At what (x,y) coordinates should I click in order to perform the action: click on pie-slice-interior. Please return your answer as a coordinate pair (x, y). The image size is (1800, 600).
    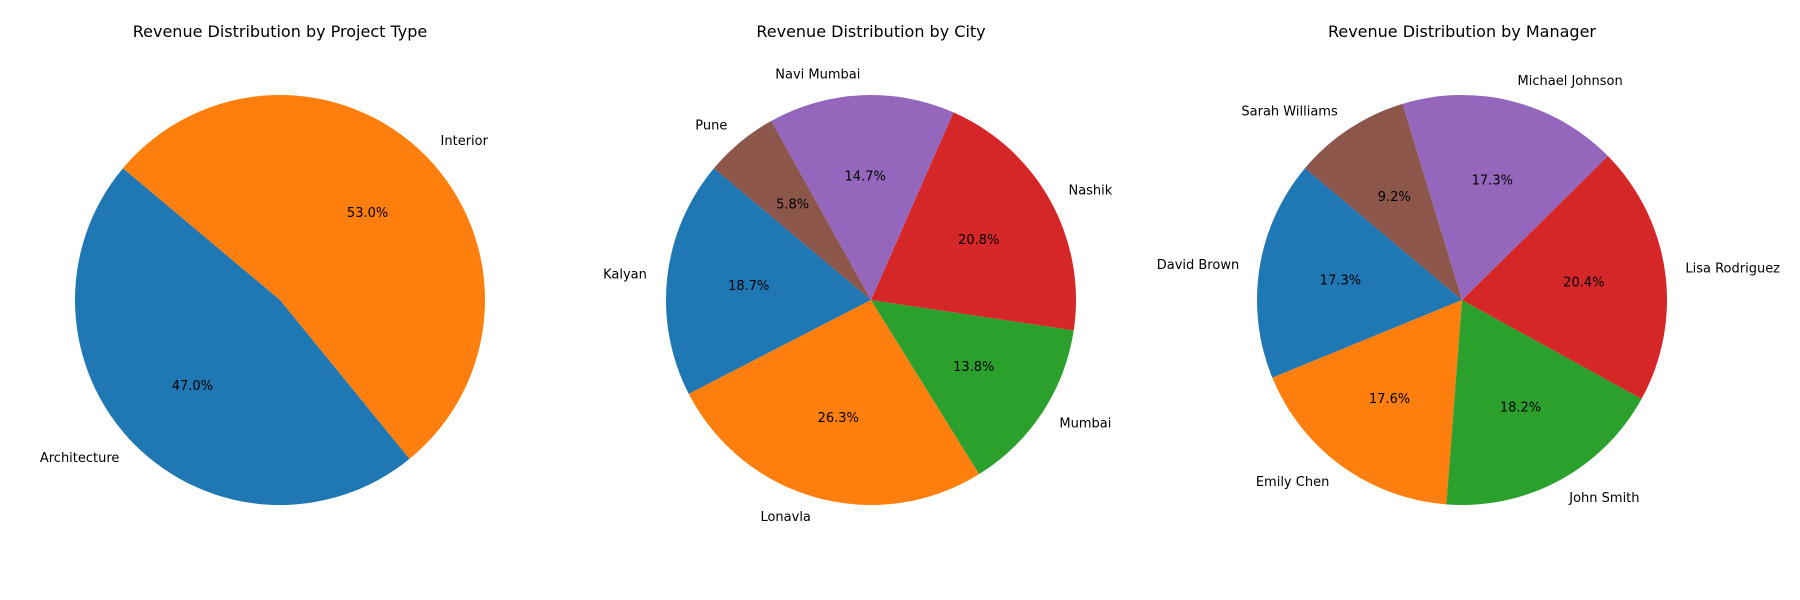
    Looking at the image, I should click on (303, 277).